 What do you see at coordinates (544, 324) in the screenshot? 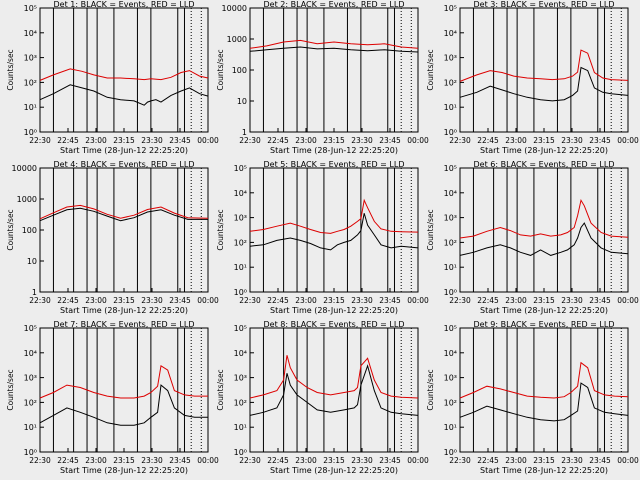
I see `chart-title: Det 9: BLACK = Events, RED = LLD` at bounding box center [544, 324].